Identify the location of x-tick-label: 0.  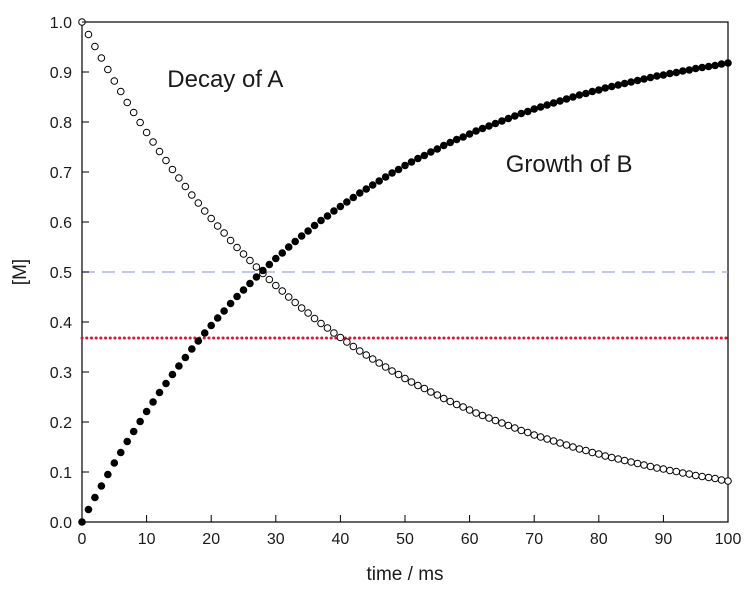
(82, 539).